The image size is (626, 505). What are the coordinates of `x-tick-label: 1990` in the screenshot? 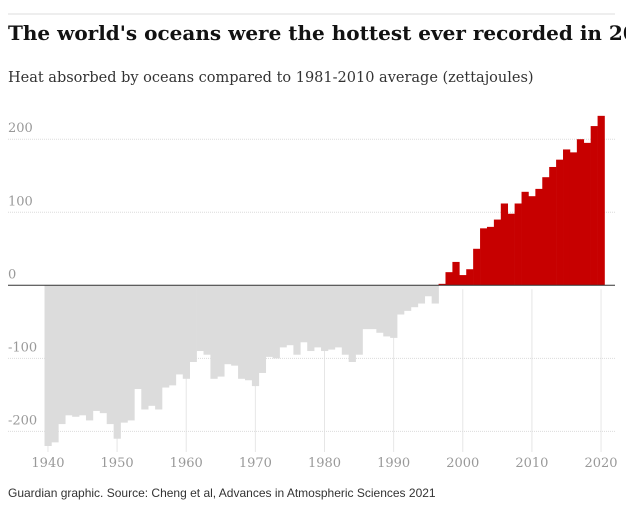 It's located at (393, 463).